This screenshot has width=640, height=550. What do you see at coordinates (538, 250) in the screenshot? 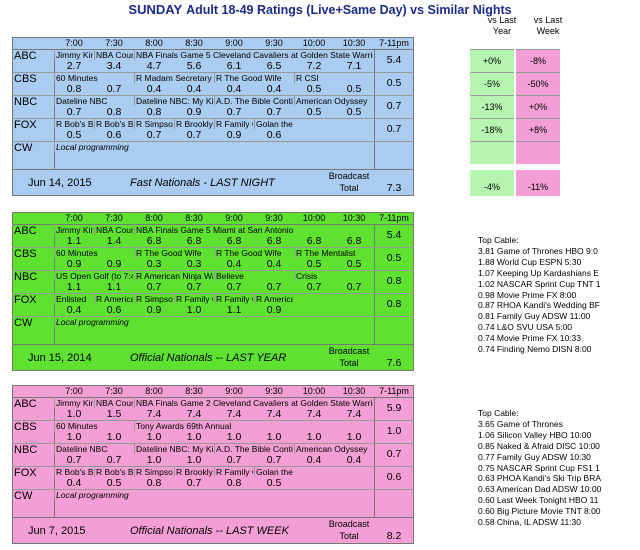
I see `top-cable-item: 3.81 Game of Thrones HBO 9:0` at bounding box center [538, 250].